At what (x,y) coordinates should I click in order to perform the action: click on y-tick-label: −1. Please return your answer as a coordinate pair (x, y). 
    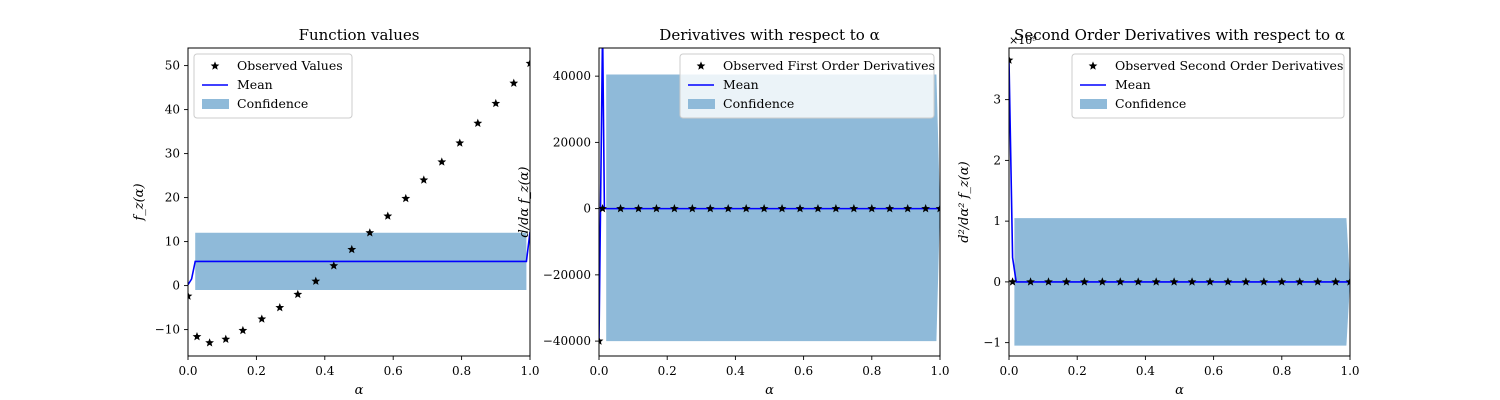
    Looking at the image, I should click on (992, 343).